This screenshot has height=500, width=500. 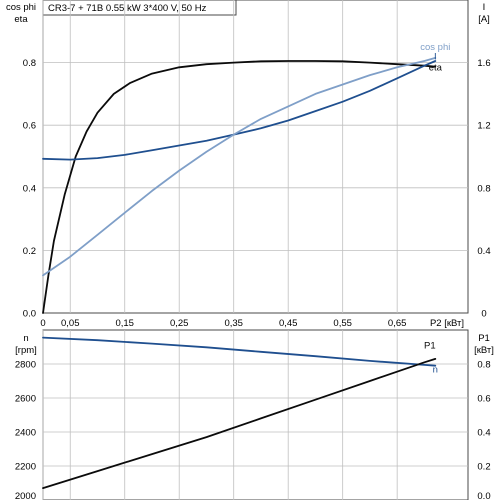 What do you see at coordinates (436, 67) in the screenshot?
I see `series-label-eta: eta` at bounding box center [436, 67].